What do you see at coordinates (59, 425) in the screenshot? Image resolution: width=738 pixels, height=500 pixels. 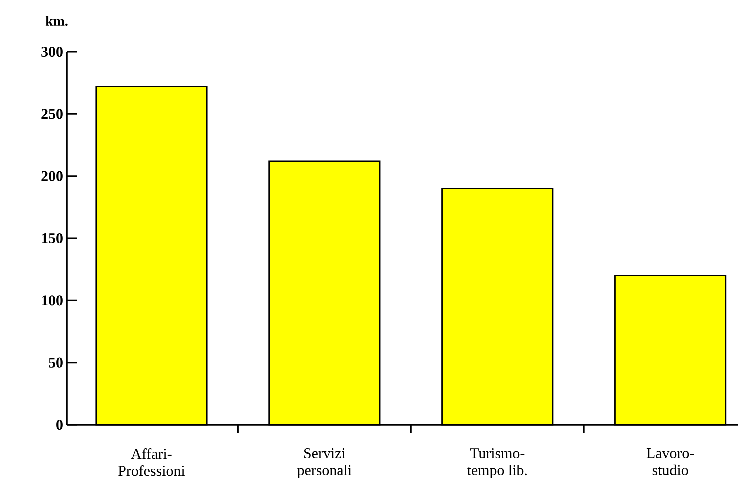 I see `y-tick-label: 0` at bounding box center [59, 425].